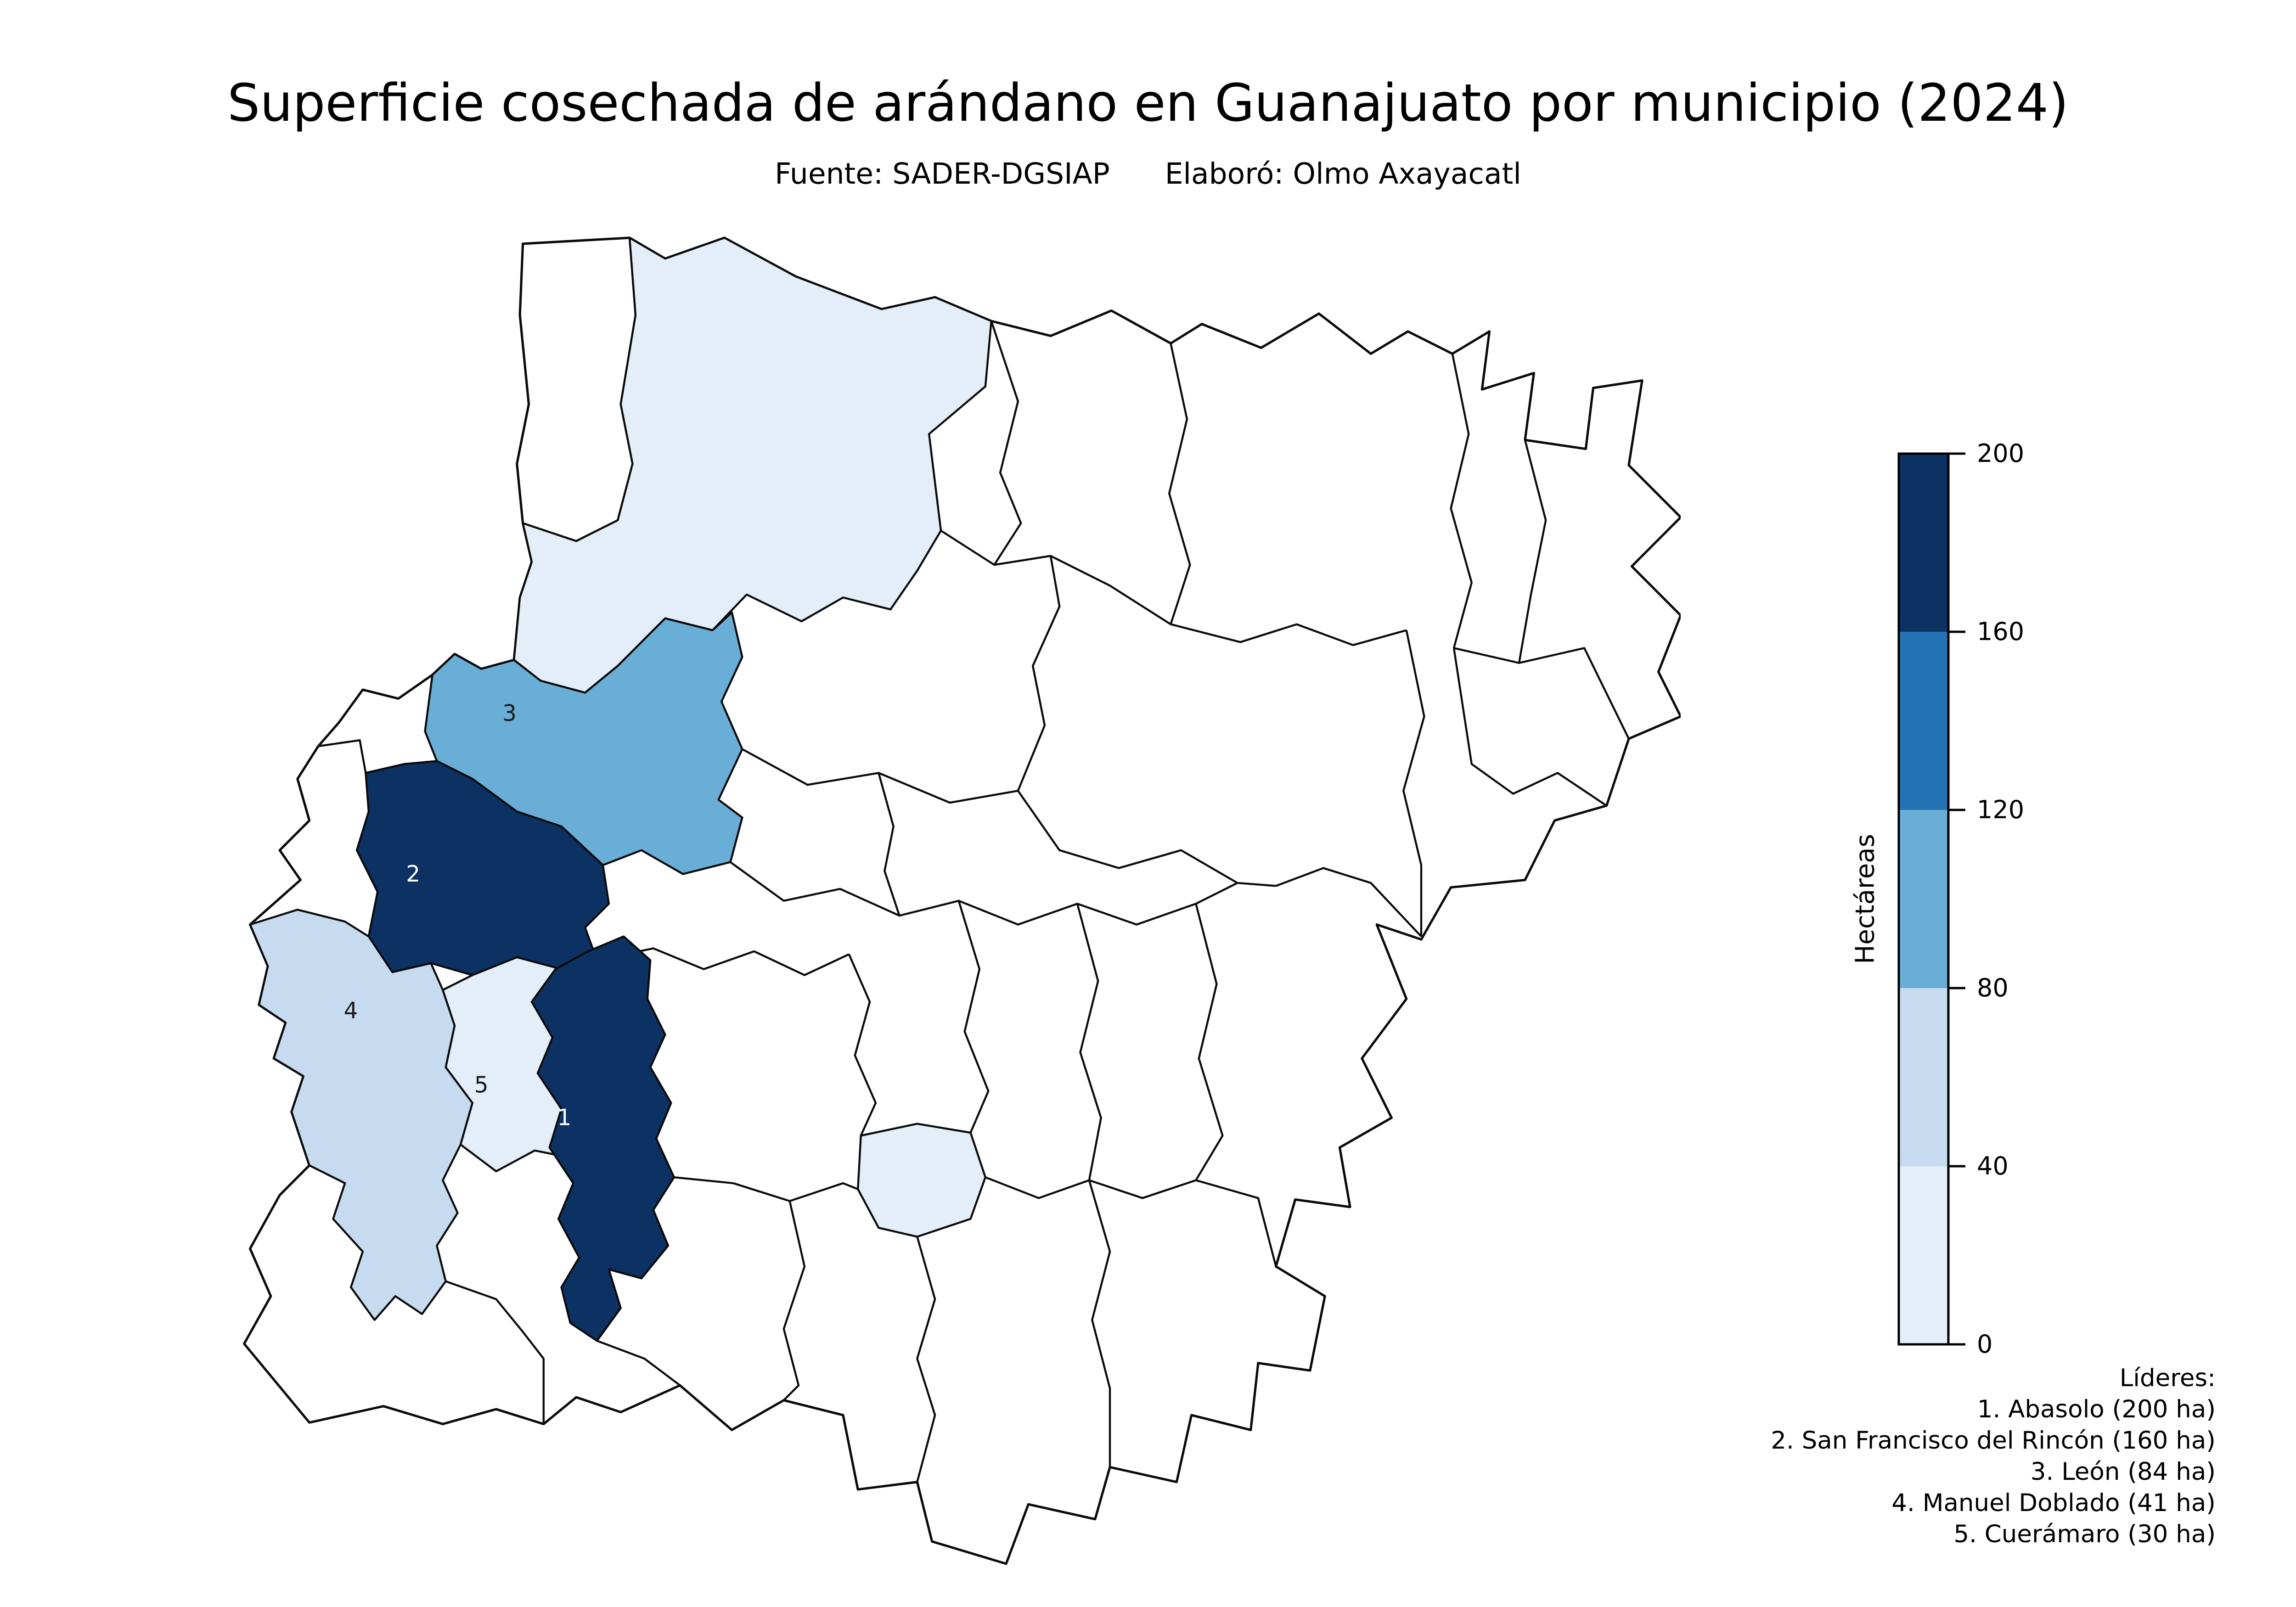  Describe the element at coordinates (351, 1011) in the screenshot. I see `region-label-4: 4` at that location.